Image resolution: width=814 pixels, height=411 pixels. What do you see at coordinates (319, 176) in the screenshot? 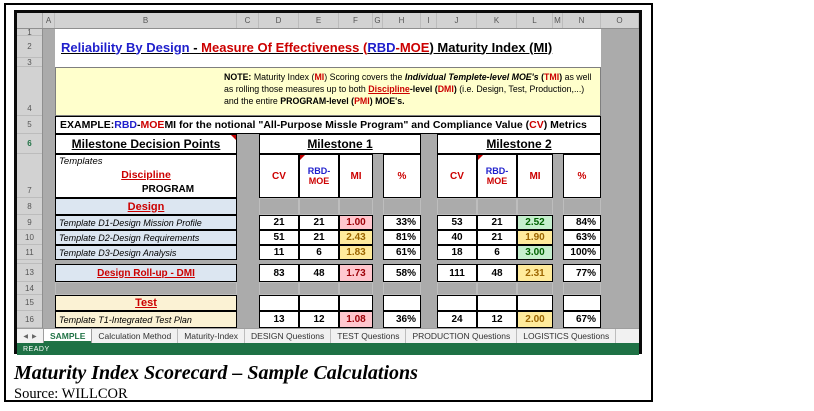
I see `m1-rbd-moe-header: RBD- MOE` at bounding box center [319, 176].